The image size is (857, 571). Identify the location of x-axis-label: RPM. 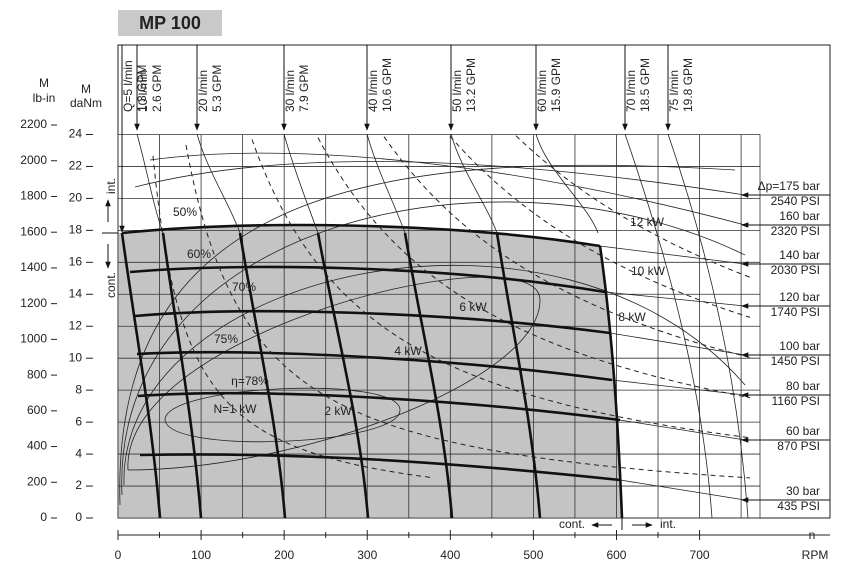
(815, 555).